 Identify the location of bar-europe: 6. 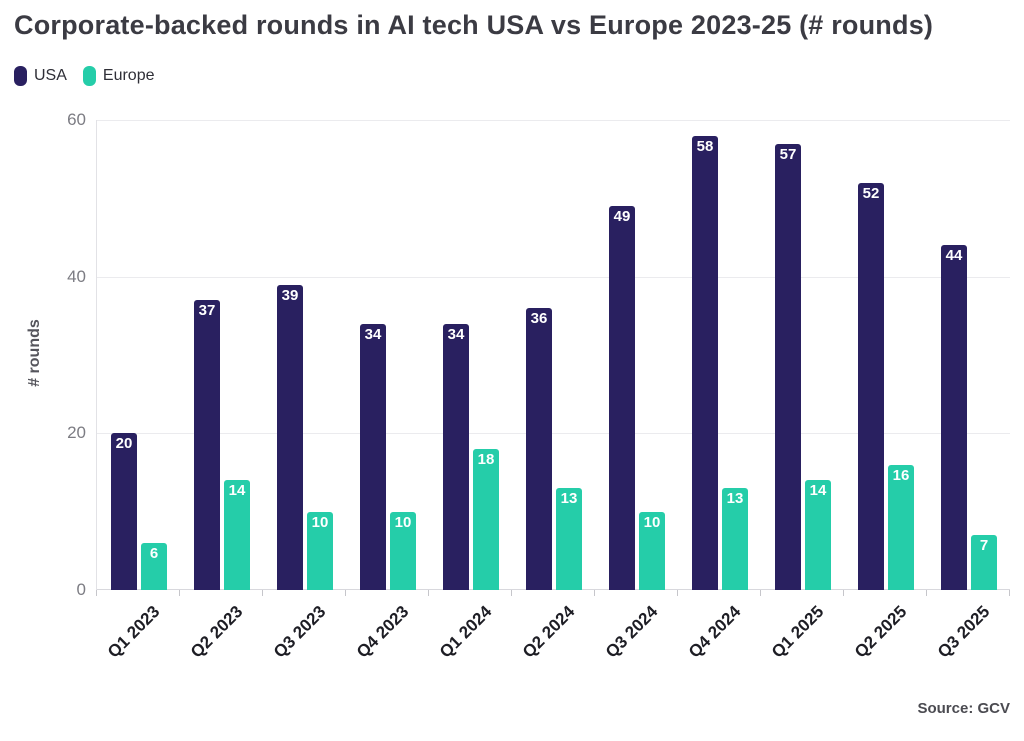
(154, 566).